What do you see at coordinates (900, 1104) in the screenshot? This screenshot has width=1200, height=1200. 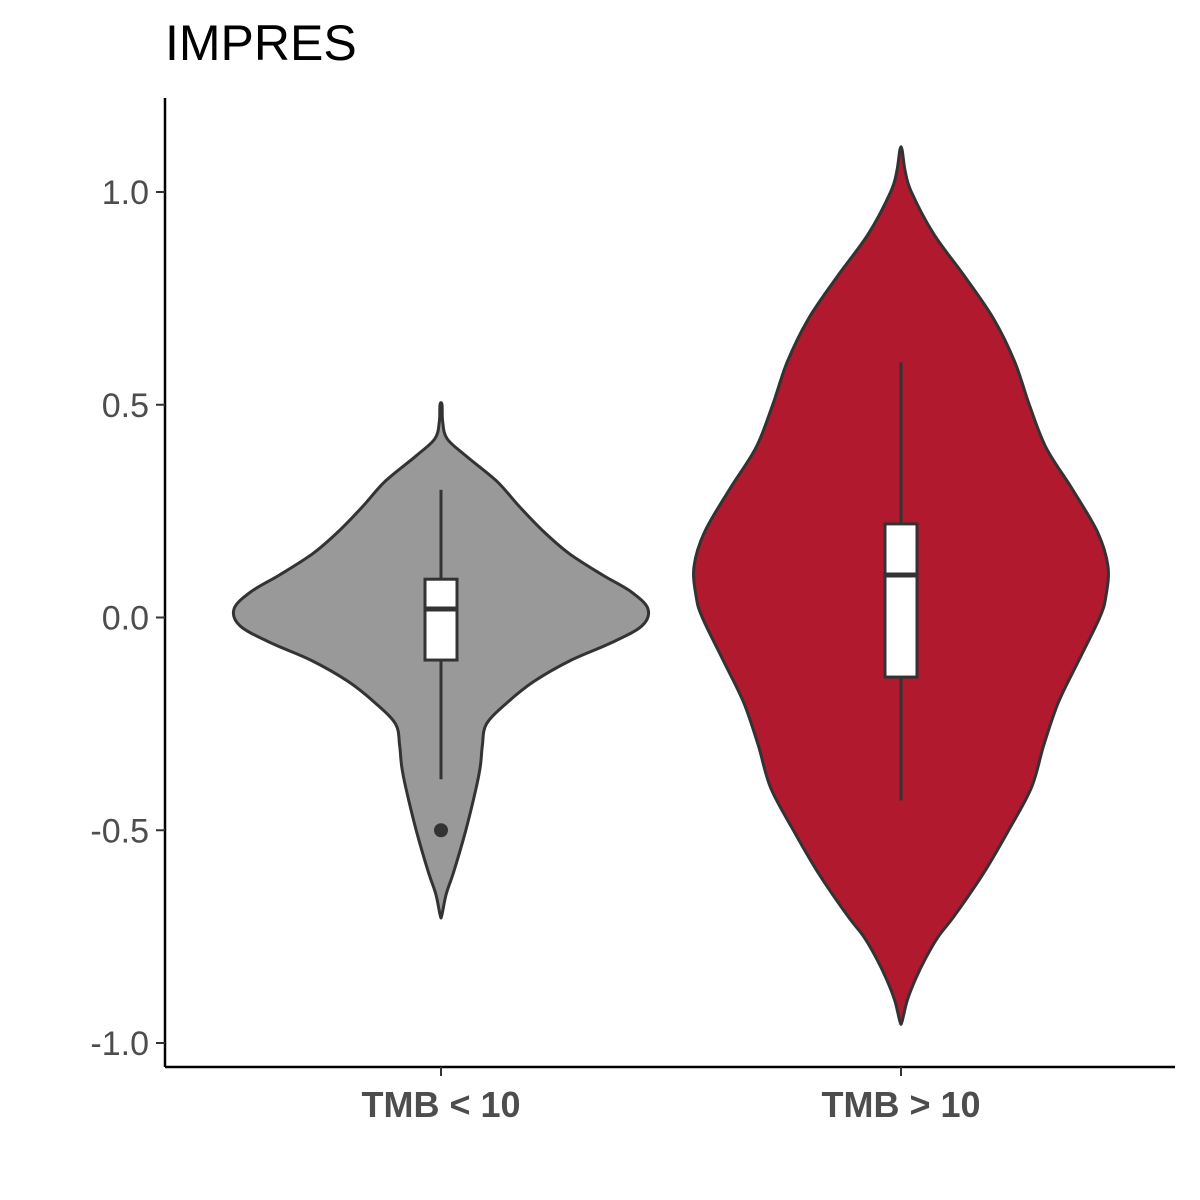 I see `x-tick-label: TMB > 10` at bounding box center [900, 1104].